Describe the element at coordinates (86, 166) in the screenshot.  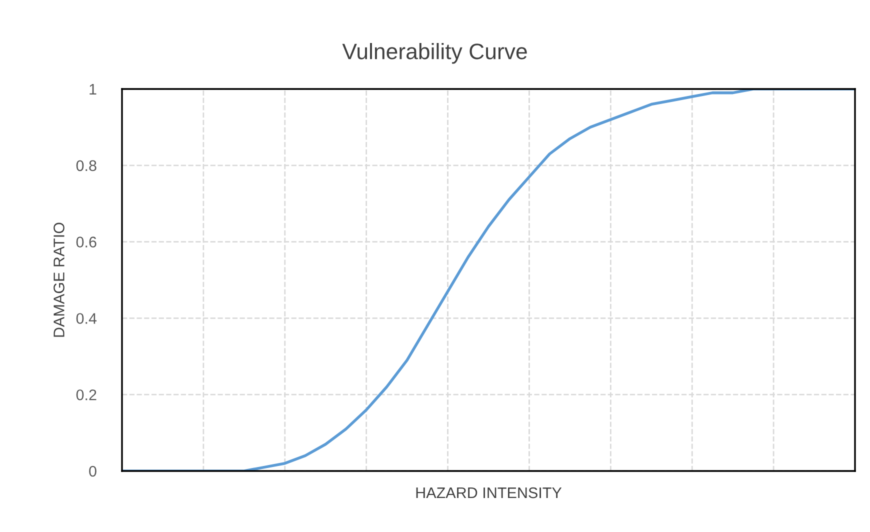
I see `y-tick-label: 0.8` at that location.